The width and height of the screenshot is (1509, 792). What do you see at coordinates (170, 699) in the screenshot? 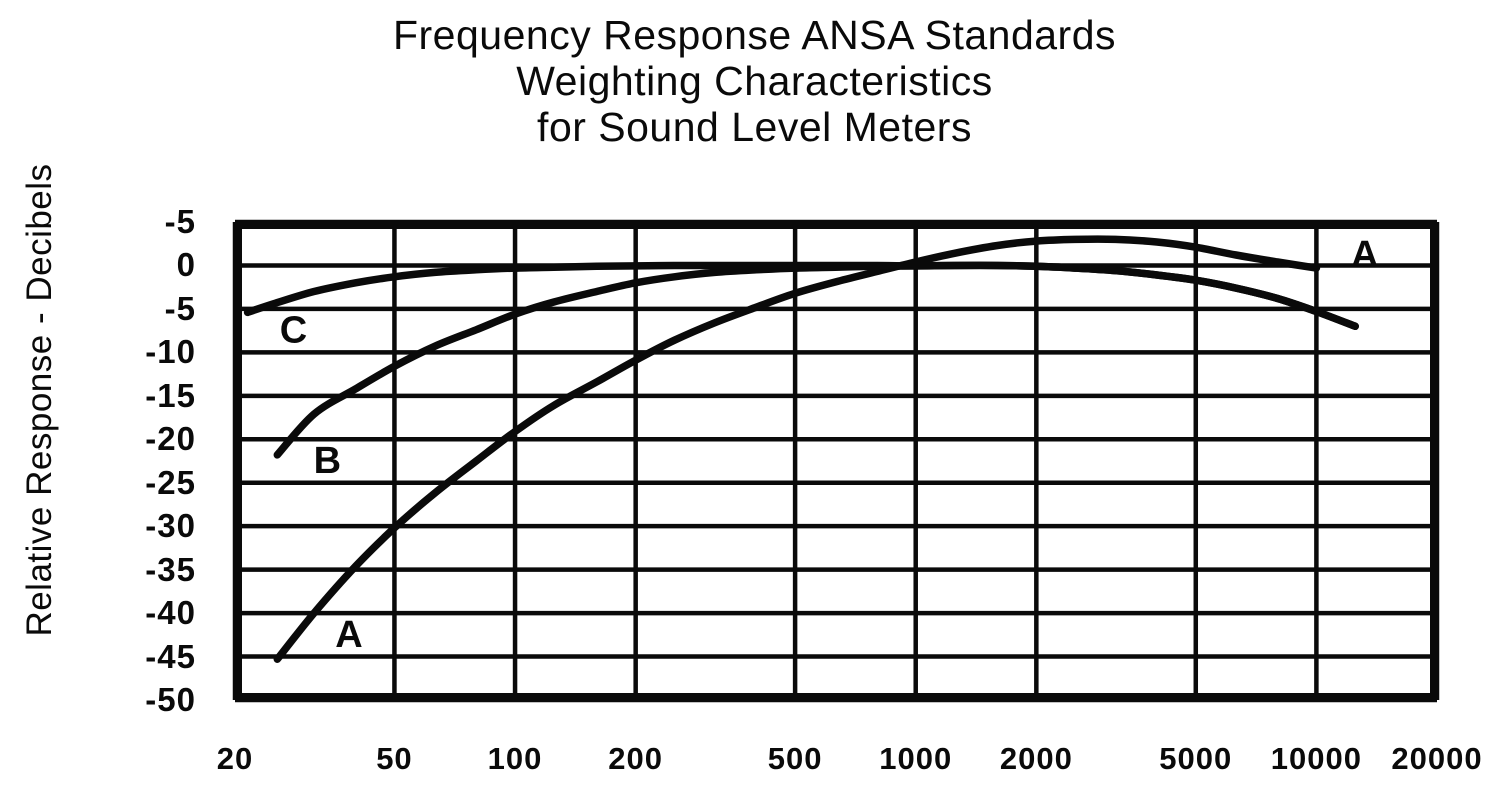
I see `y-tick-label: -50` at bounding box center [170, 699].